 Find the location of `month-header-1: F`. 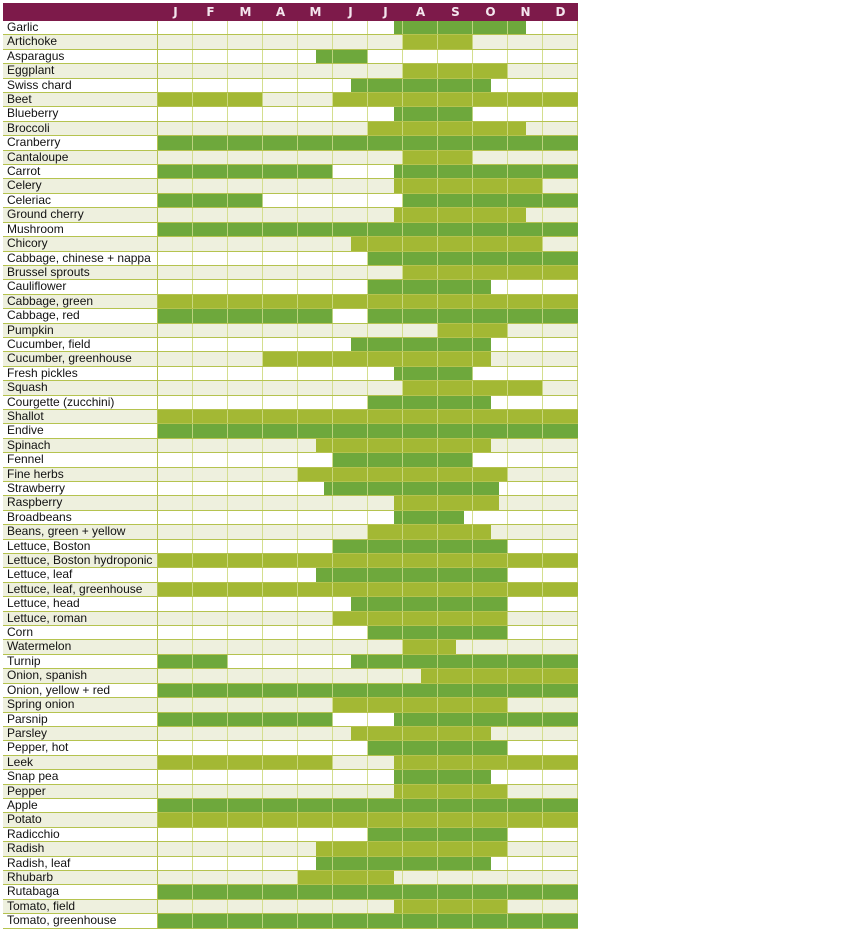

month-header-1: F is located at coordinates (210, 12).